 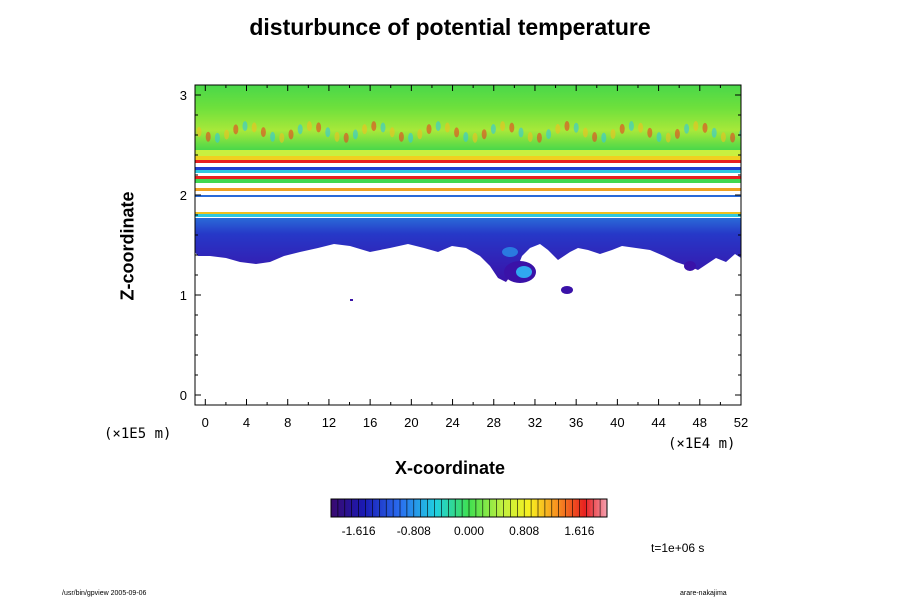 I want to click on colorbar-tick-label: -0.808, so click(x=414, y=531).